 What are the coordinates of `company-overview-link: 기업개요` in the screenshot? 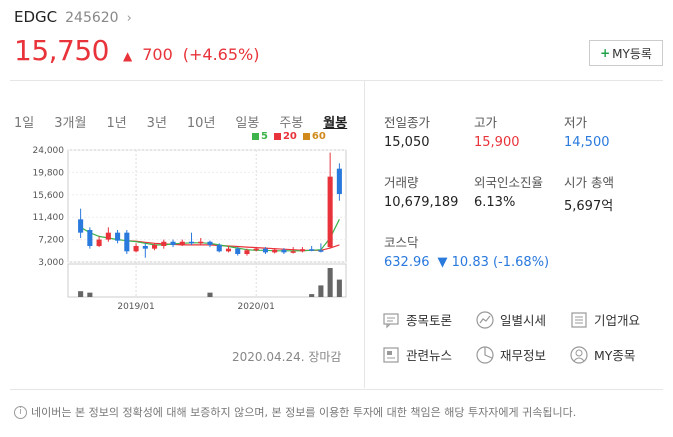 It's located at (605, 319).